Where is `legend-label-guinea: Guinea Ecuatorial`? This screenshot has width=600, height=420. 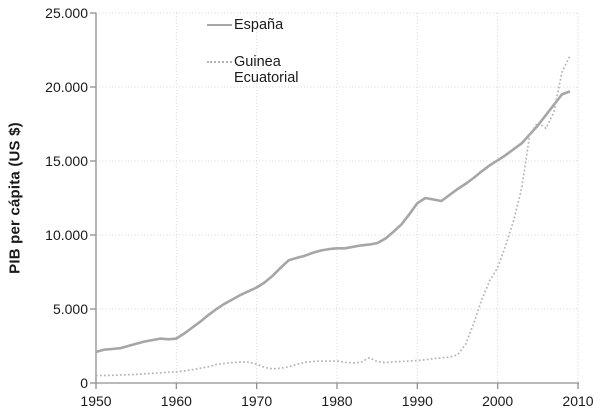 legend-label-guinea: Guinea Ecuatorial is located at coordinates (266, 70).